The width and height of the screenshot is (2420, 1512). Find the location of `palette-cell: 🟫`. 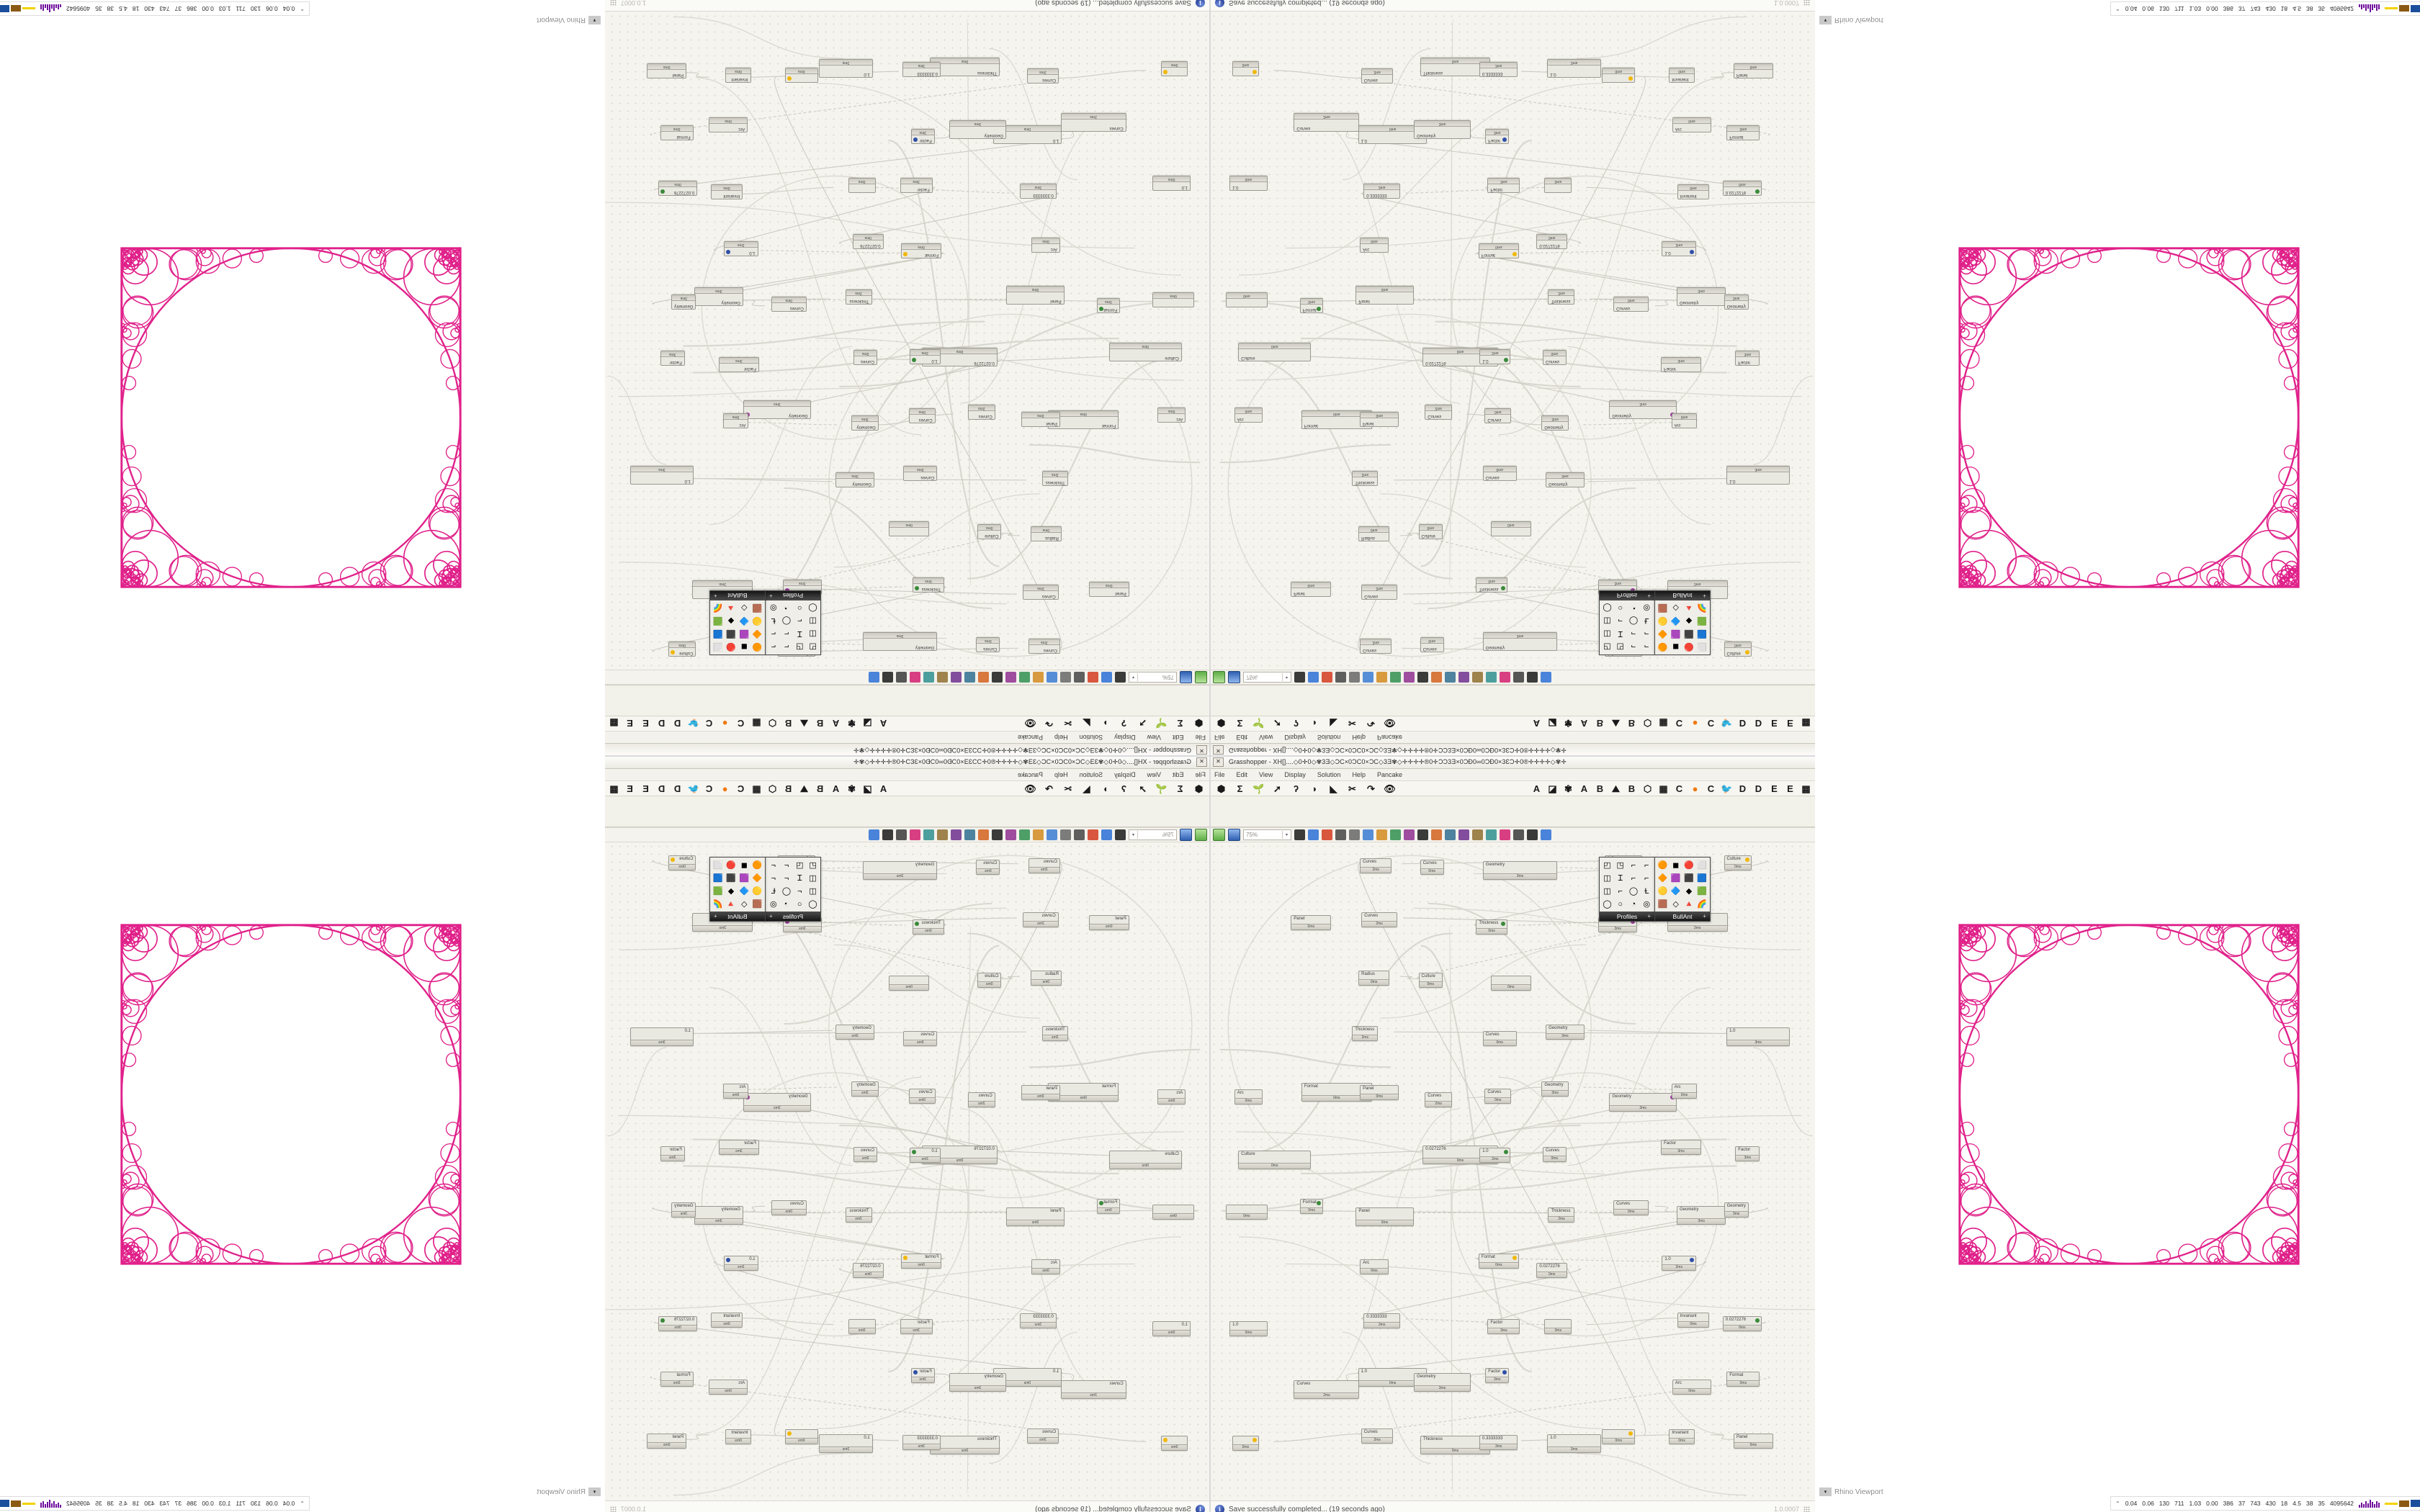

palette-cell: 🟫 is located at coordinates (1662, 904).